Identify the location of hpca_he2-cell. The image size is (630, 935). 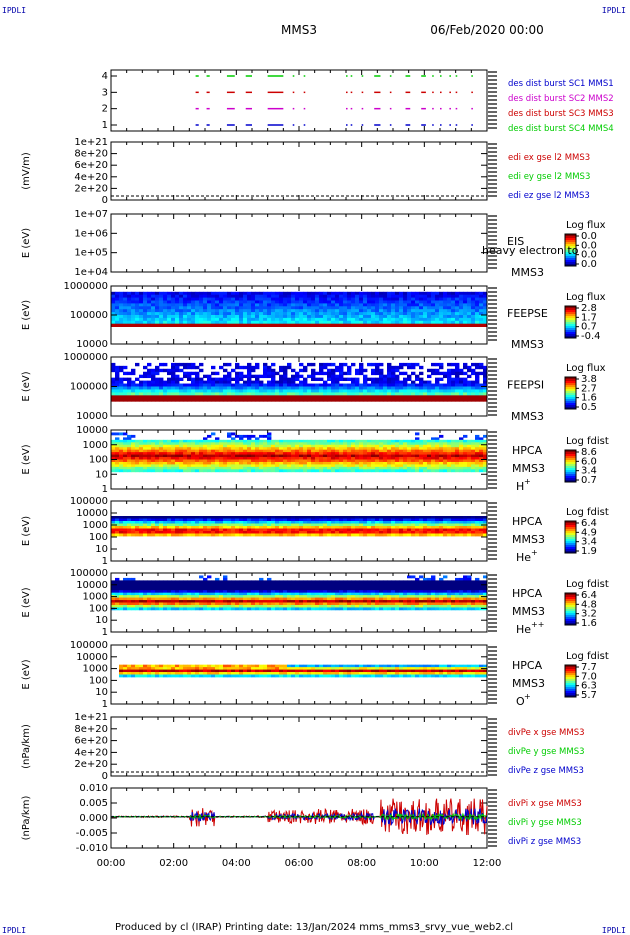
(113, 604).